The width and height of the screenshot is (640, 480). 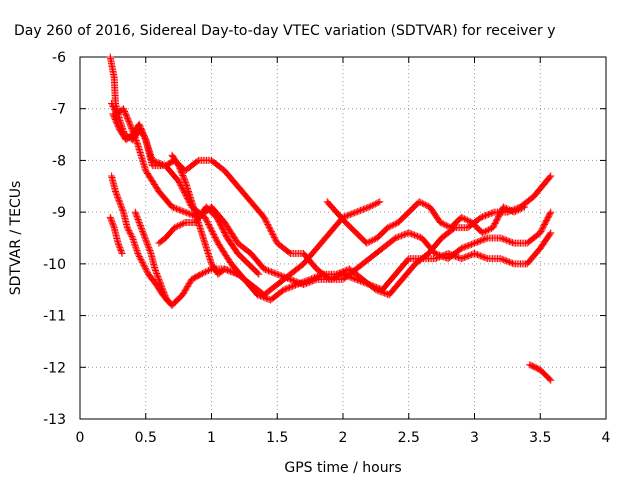 I want to click on y-tick-label: -8, so click(x=59, y=161).